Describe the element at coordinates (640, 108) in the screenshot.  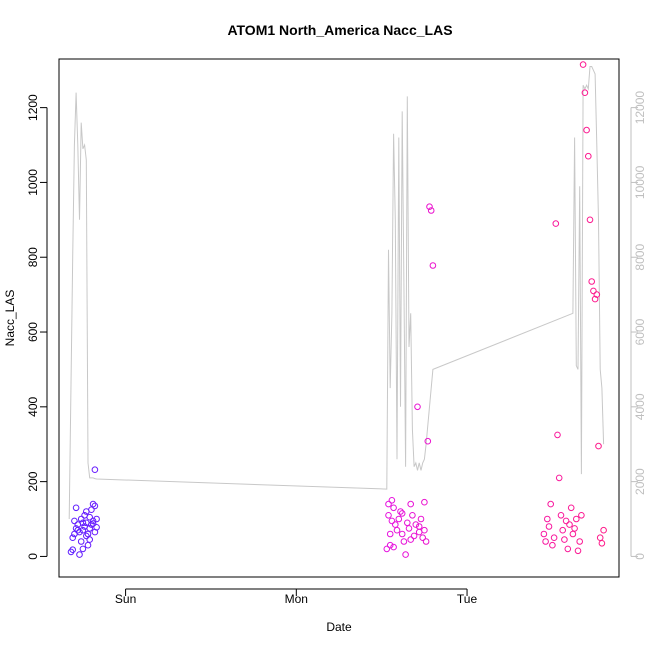
I see `right-y-tick-label: 12000` at that location.